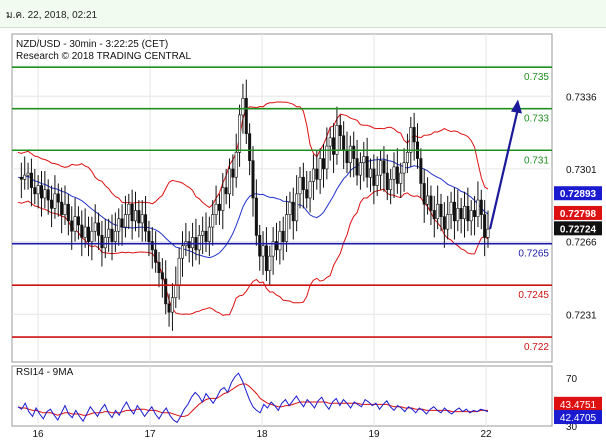 The height and width of the screenshot is (445, 606). Describe the element at coordinates (581, 170) in the screenshot. I see `y-tick-label-1: 0.7301` at that location.